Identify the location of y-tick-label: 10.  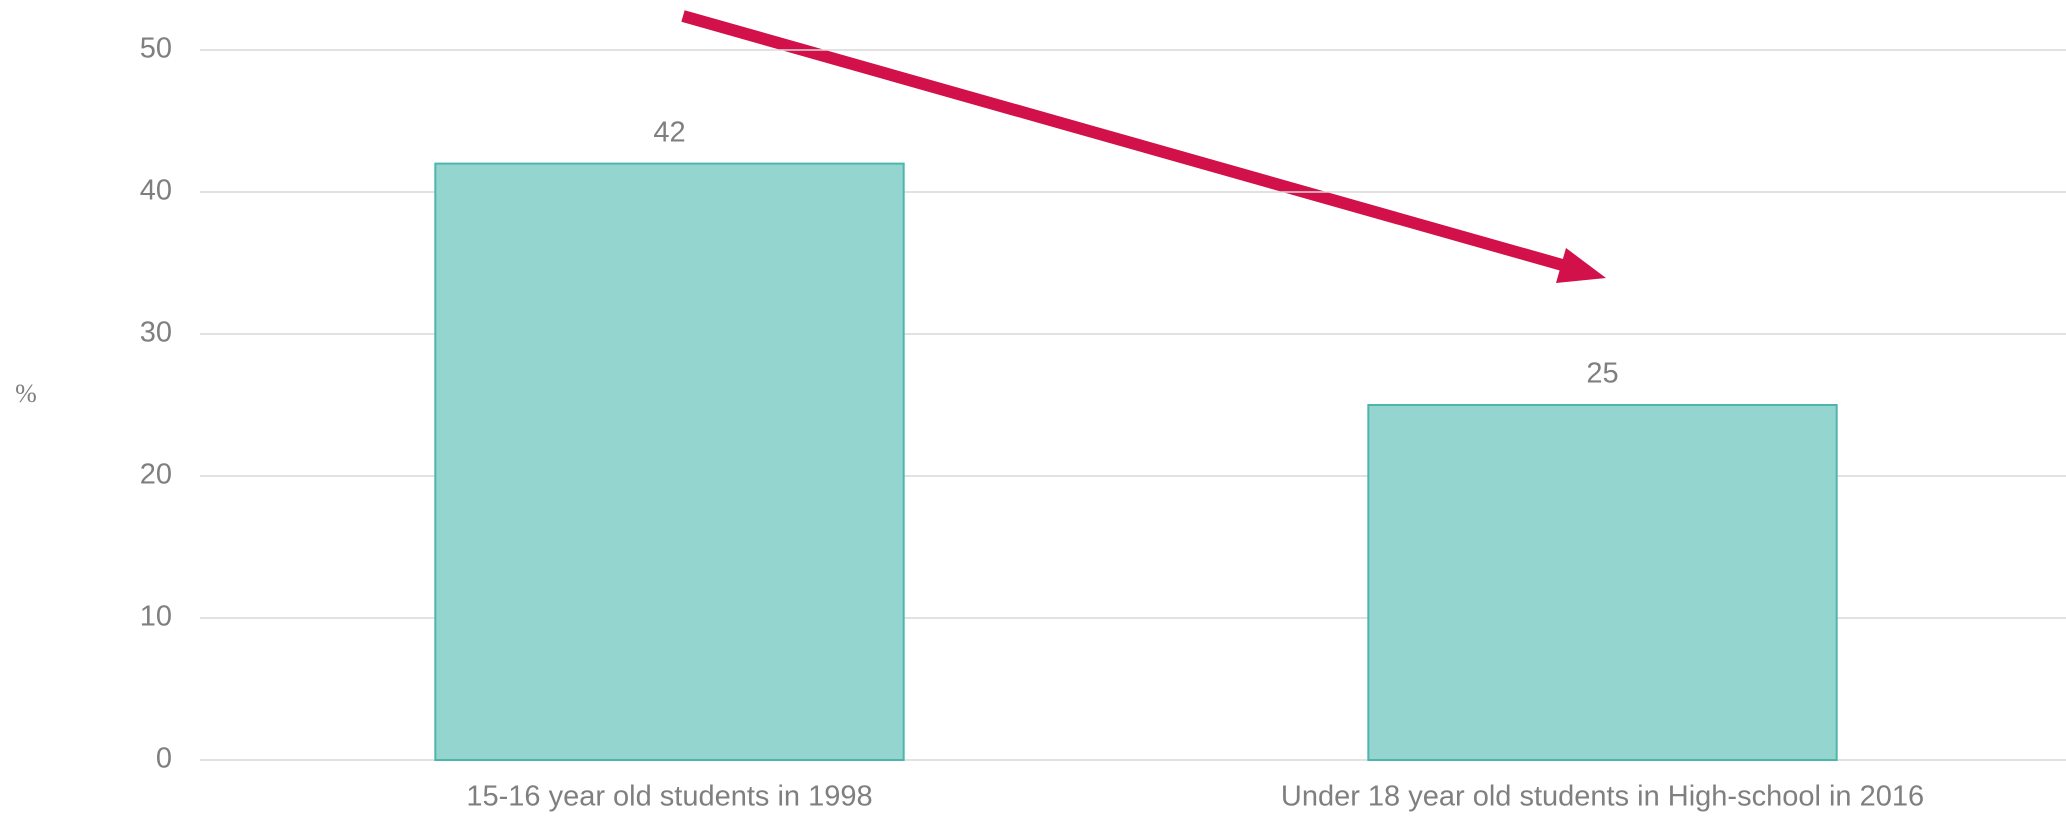
(156, 617).